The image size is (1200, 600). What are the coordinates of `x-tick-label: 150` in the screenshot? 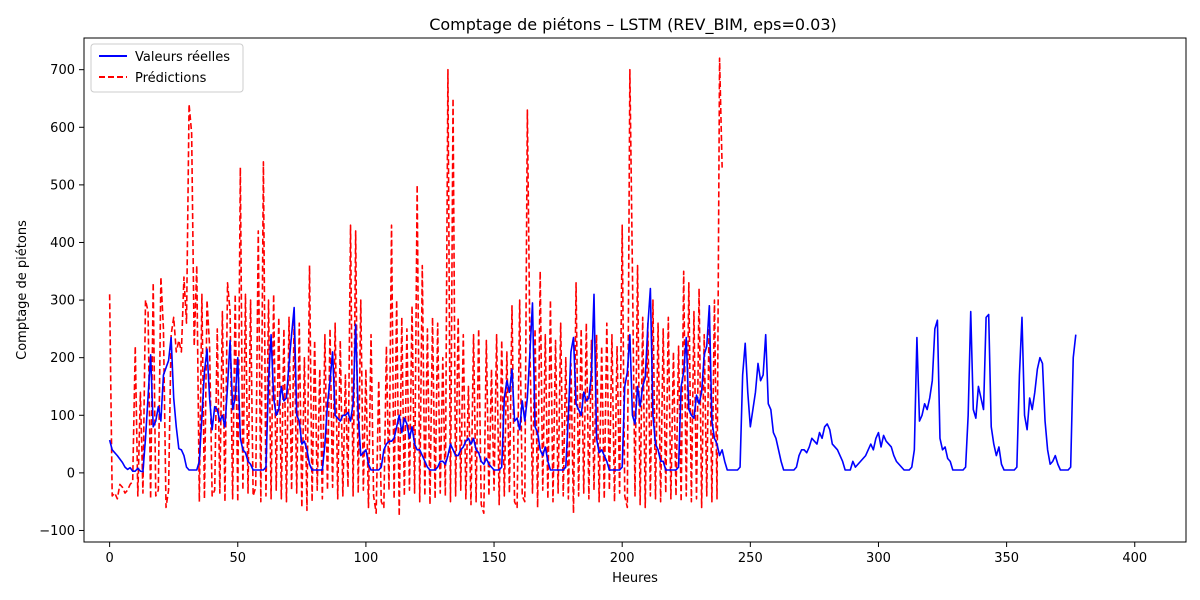 It's located at (494, 558).